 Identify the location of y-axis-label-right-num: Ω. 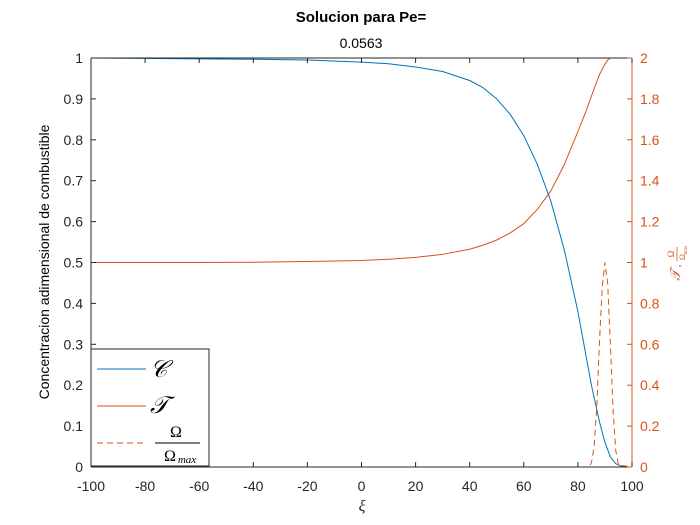
(671, 253).